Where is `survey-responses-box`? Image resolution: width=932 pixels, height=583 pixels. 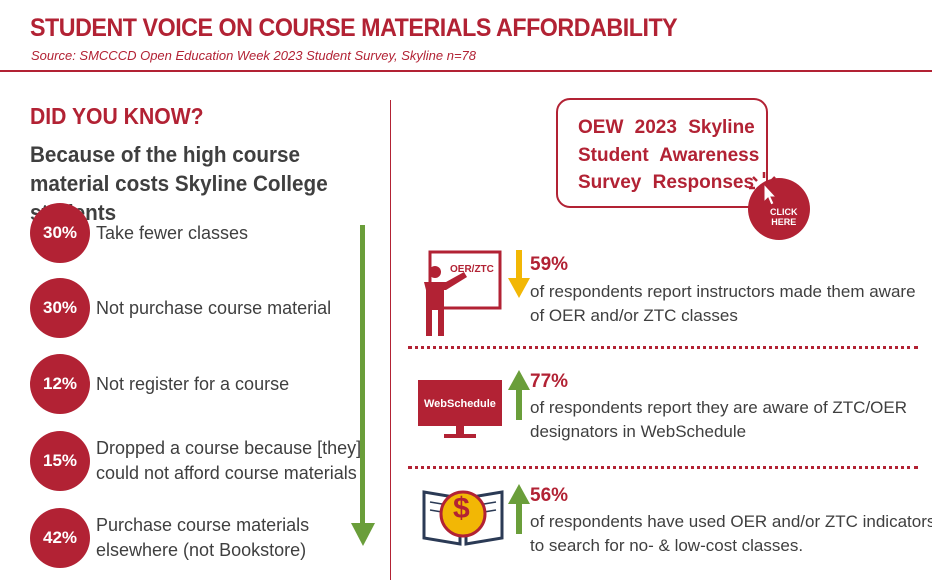
survey-responses-box is located at coordinates (662, 153).